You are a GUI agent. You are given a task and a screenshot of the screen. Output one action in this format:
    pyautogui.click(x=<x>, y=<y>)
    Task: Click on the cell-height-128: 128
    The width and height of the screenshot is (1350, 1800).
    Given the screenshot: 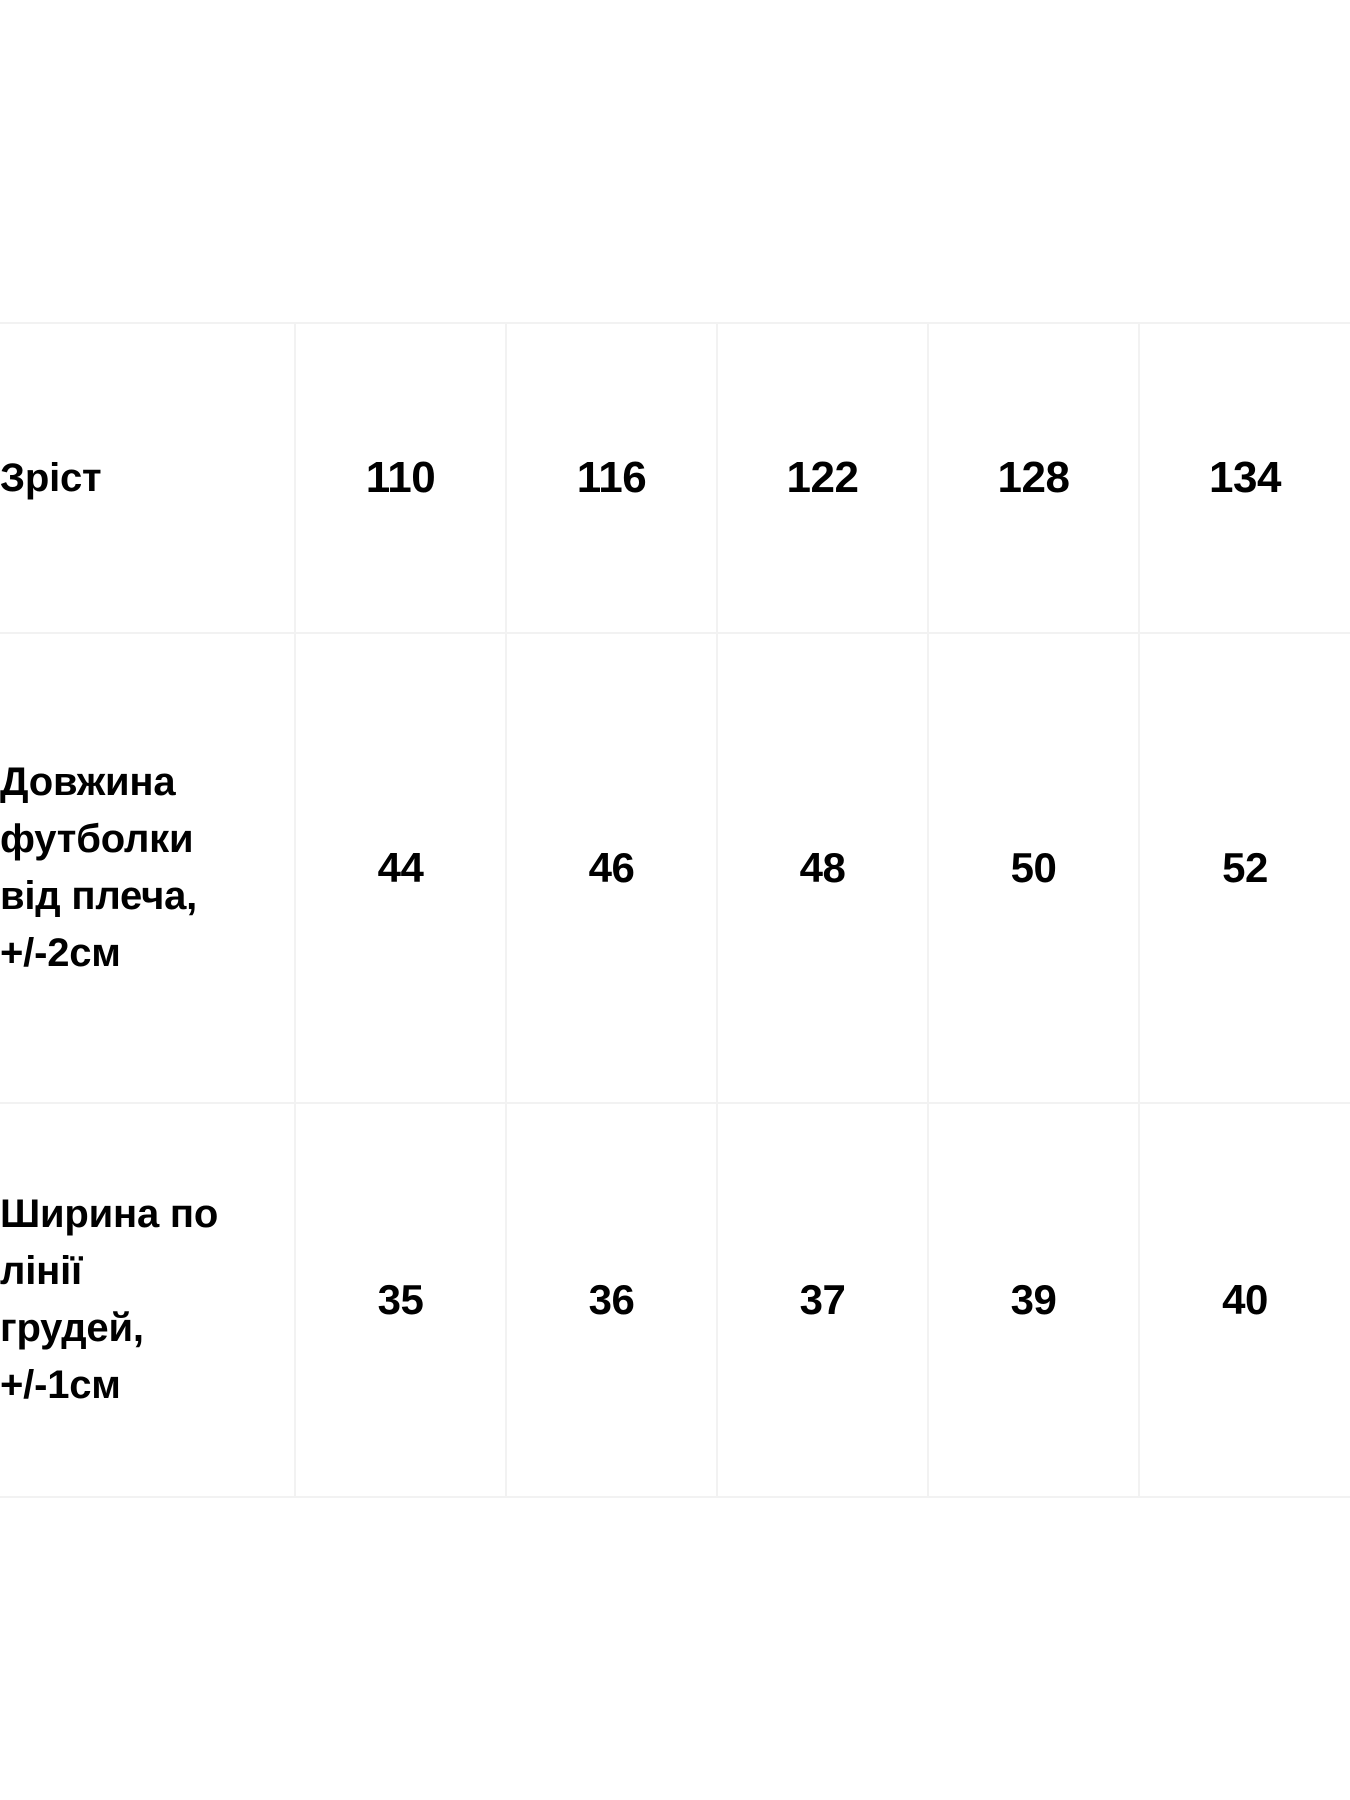 What is the action you would take?
    pyautogui.click(x=1034, y=478)
    